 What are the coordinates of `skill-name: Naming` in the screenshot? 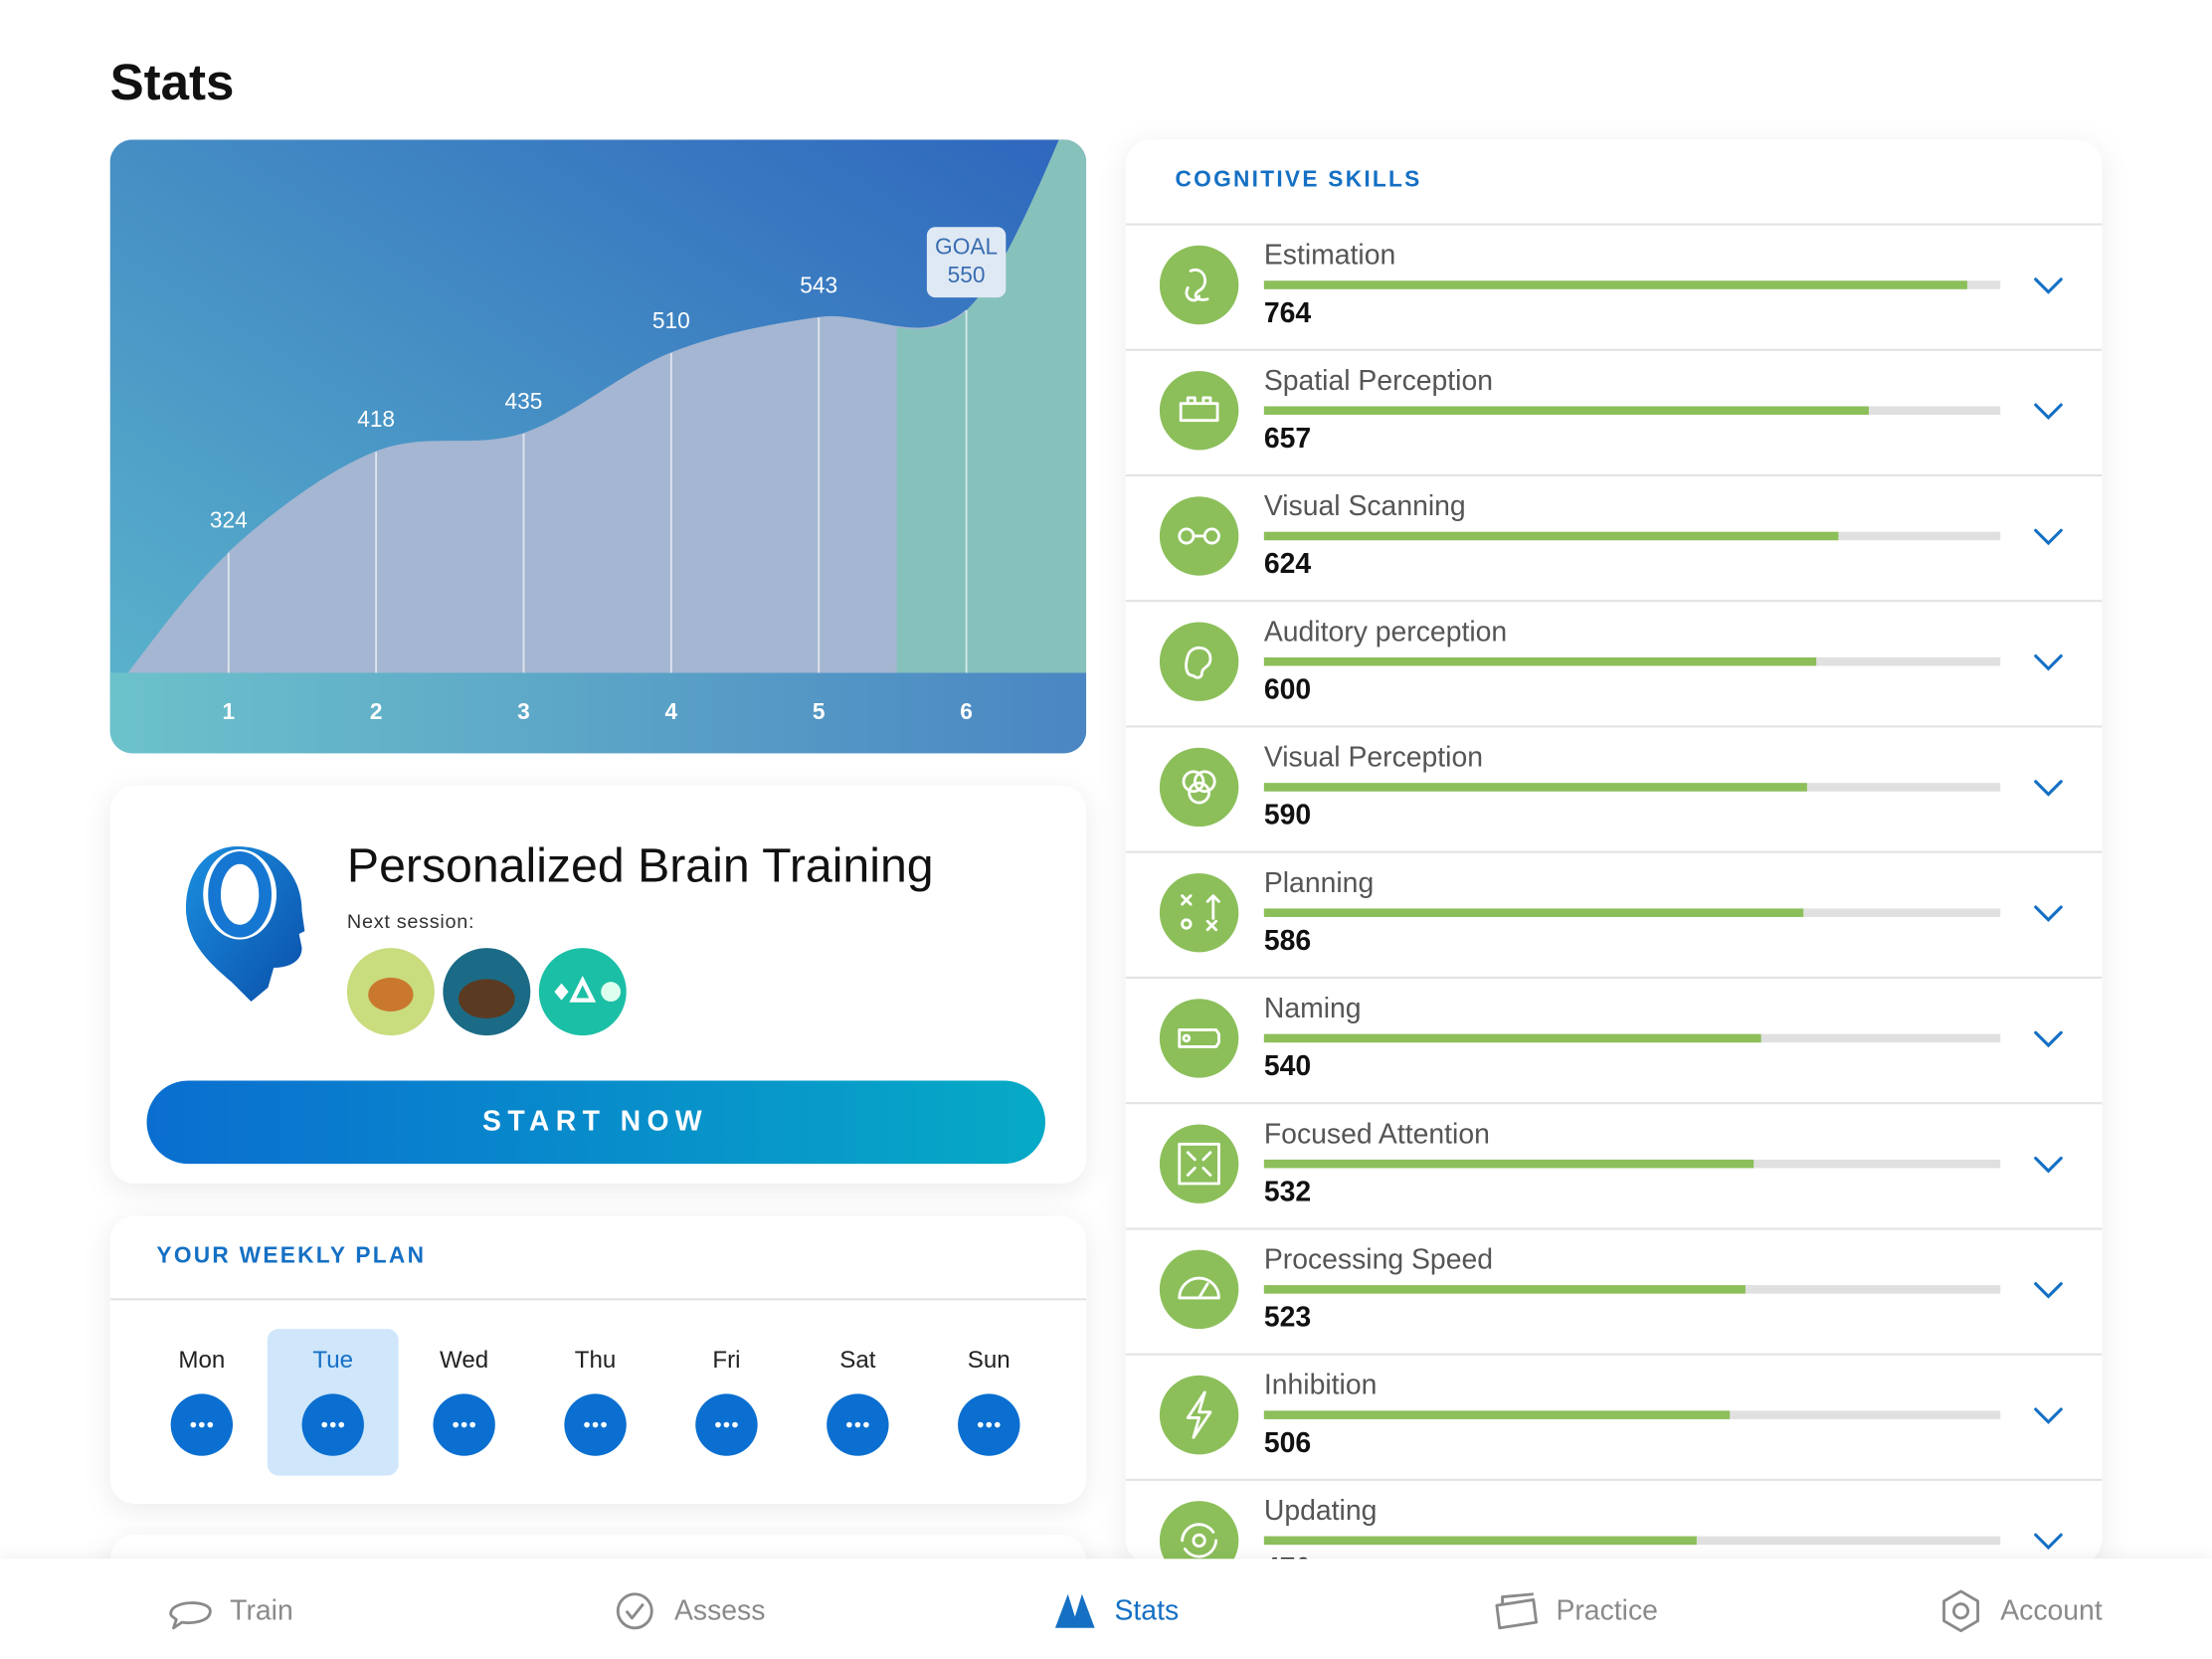 It's located at (1313, 1008).